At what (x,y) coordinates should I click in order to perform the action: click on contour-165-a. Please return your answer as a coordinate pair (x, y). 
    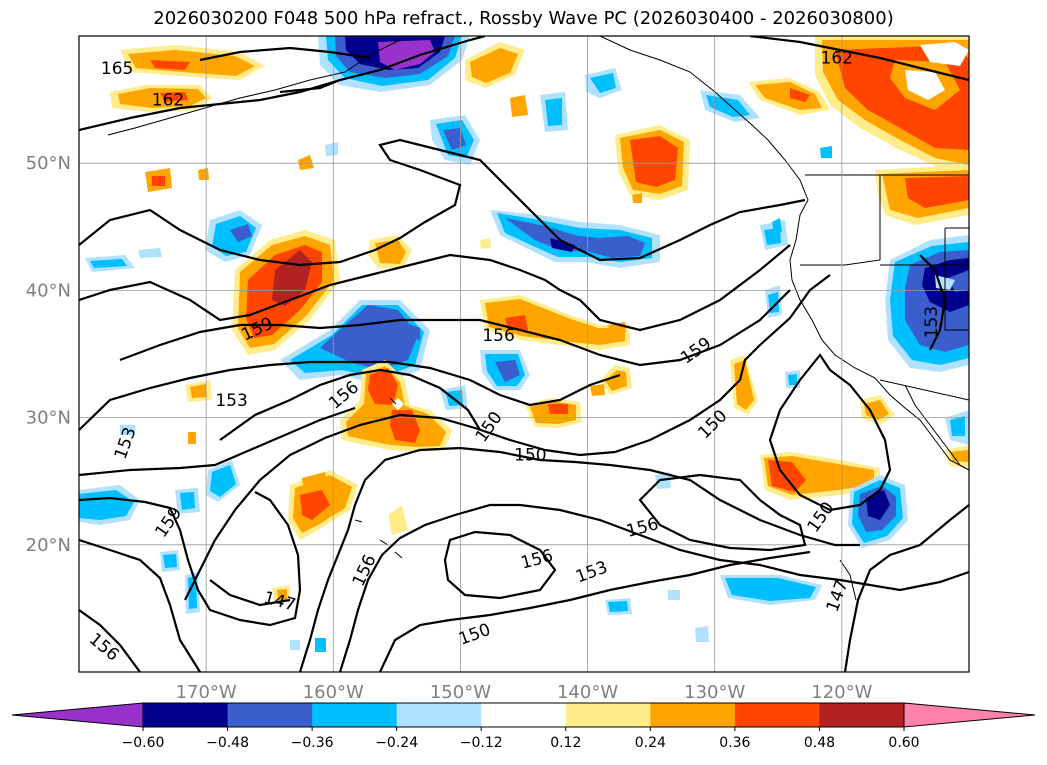
    Looking at the image, I should click on (282, 84).